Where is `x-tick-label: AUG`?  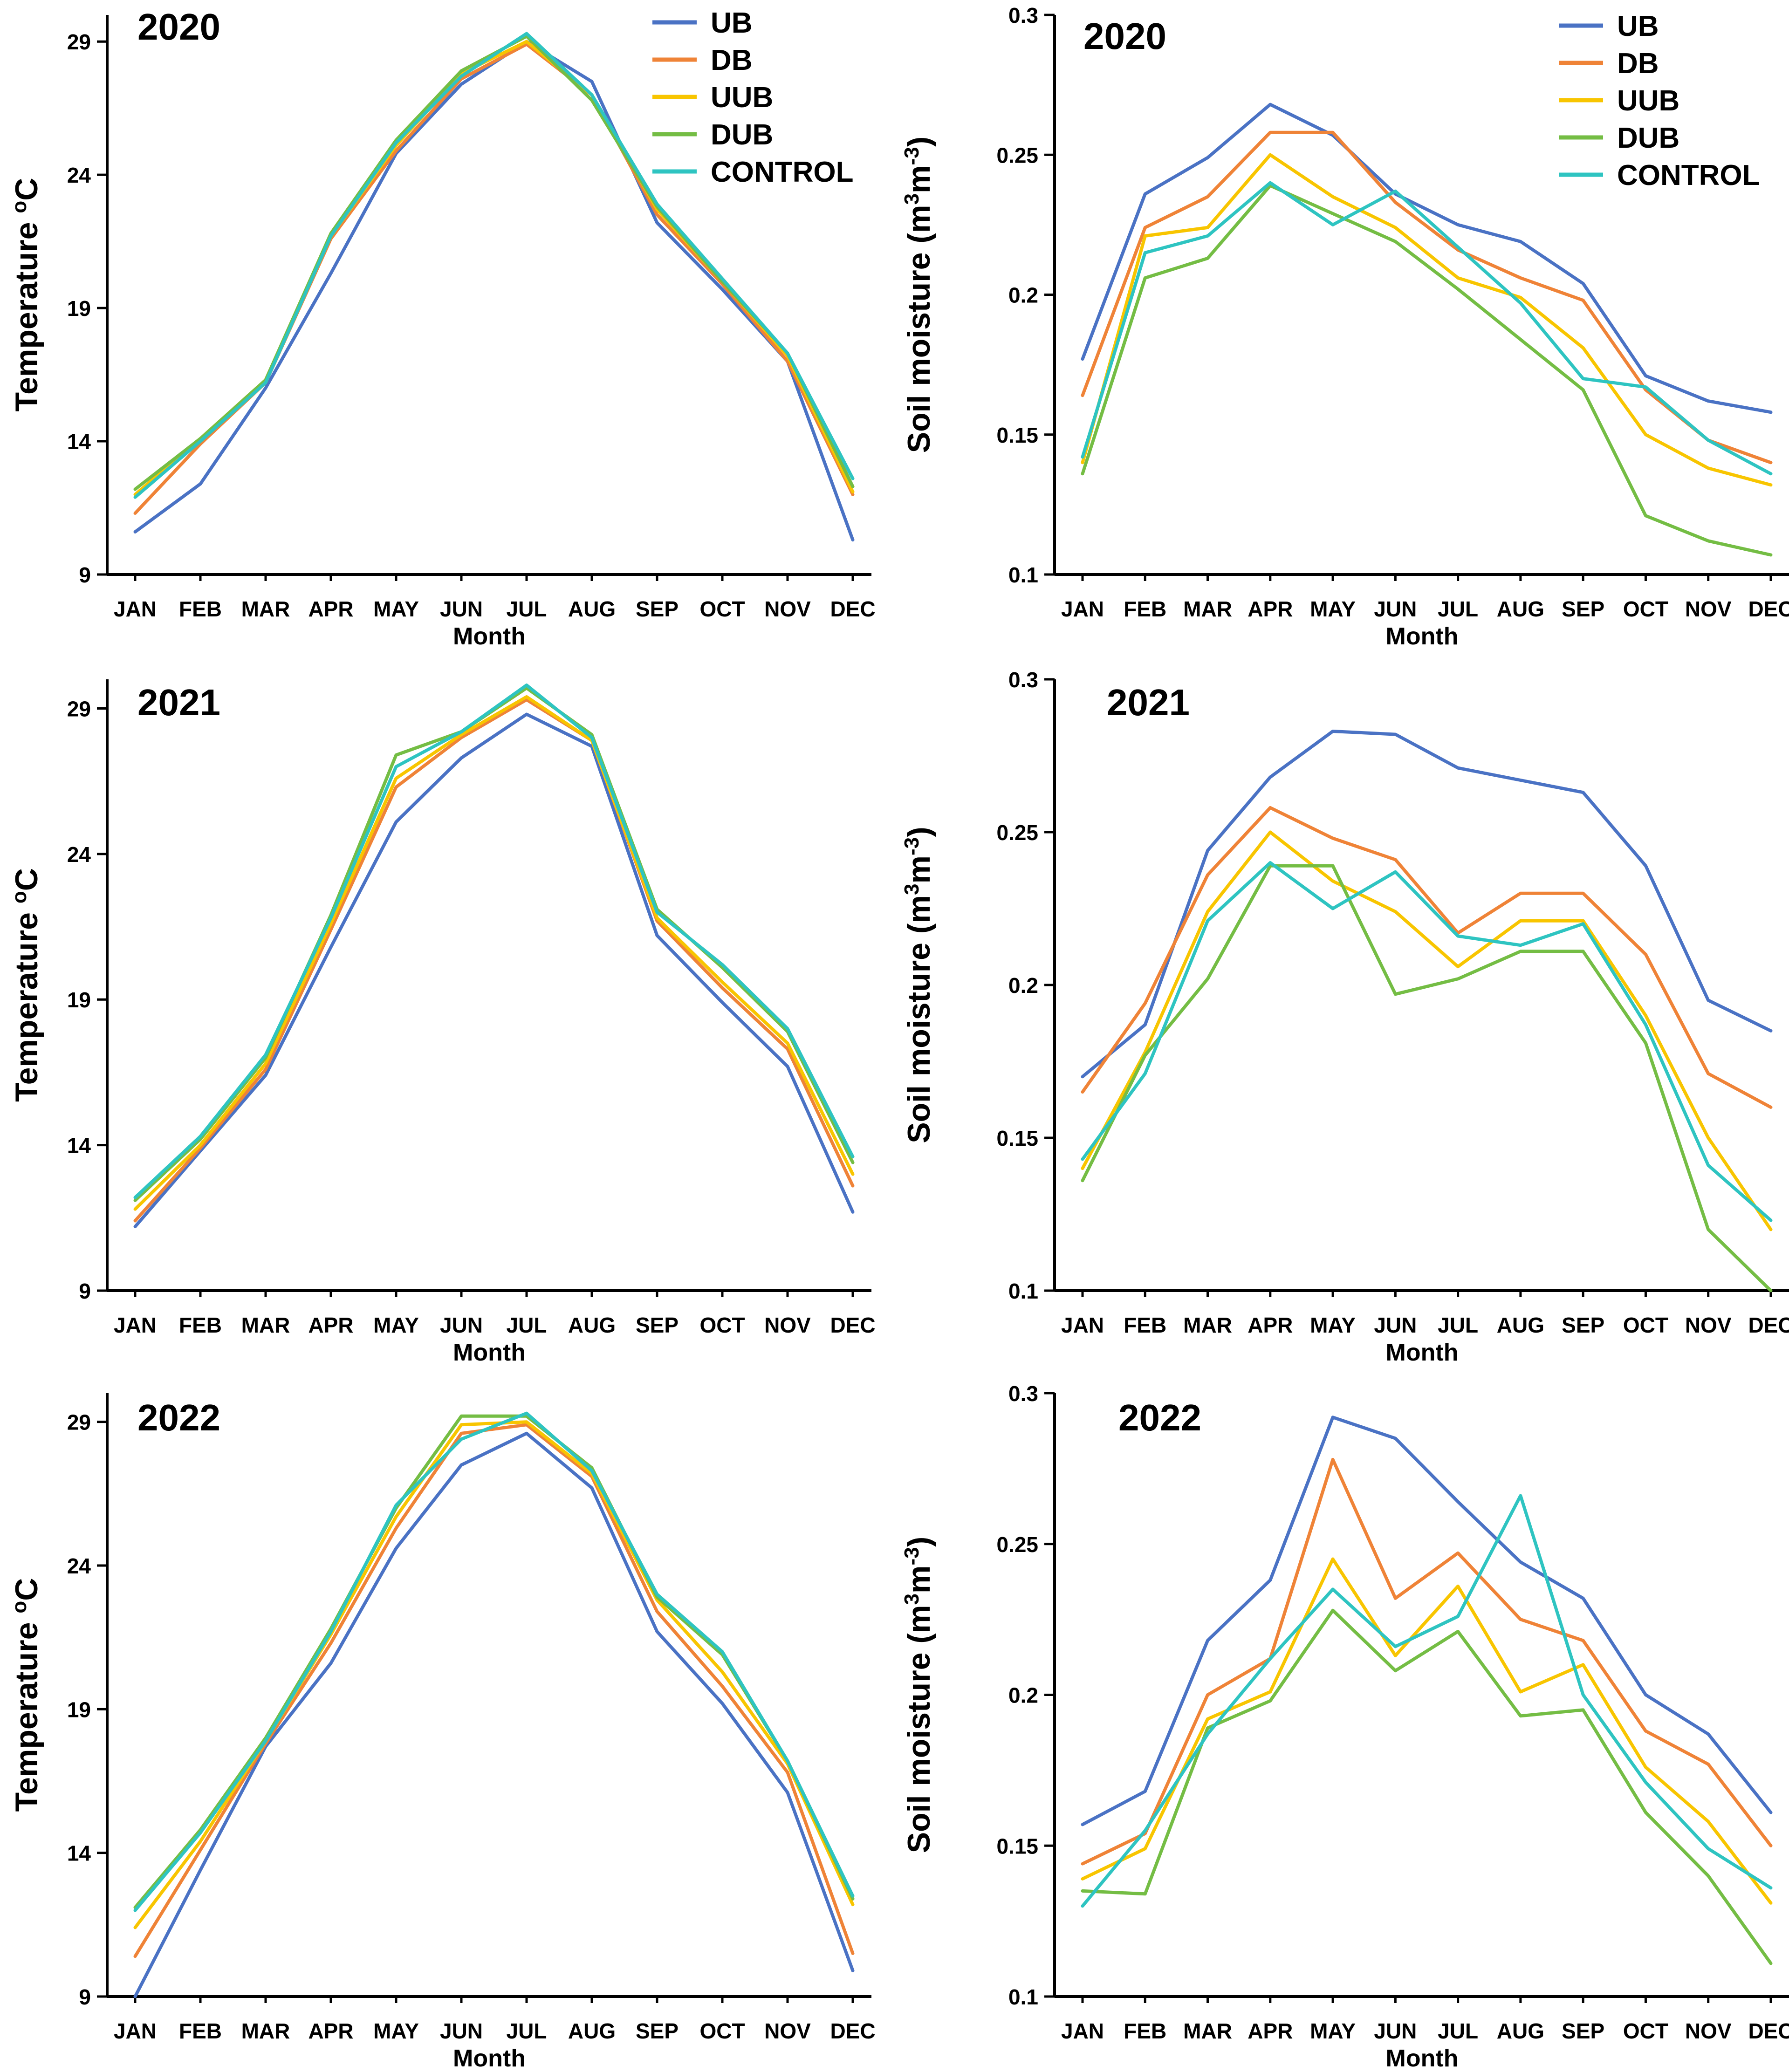 x-tick-label: AUG is located at coordinates (592, 1325).